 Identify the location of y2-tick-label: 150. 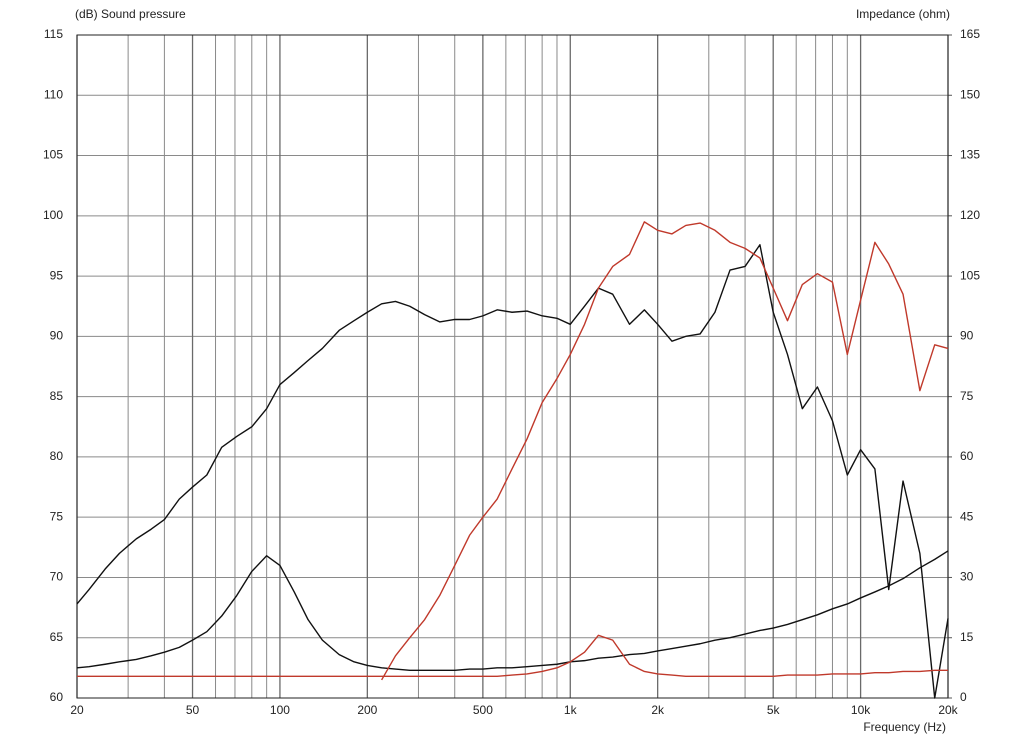
(970, 94).